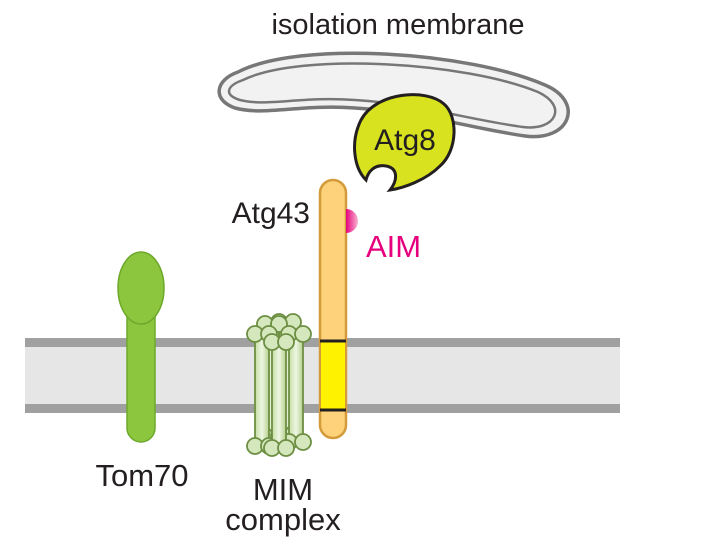 The height and width of the screenshot is (552, 728). What do you see at coordinates (283, 519) in the screenshot?
I see `mim-label-line2: complex` at bounding box center [283, 519].